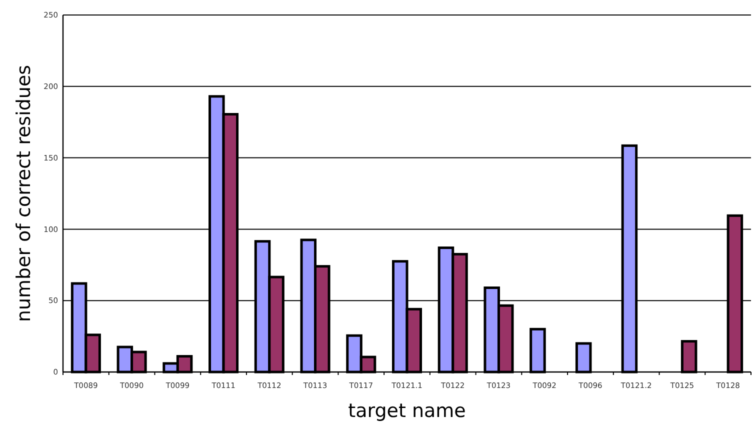 The image size is (753, 425). Describe the element at coordinates (24, 193) in the screenshot. I see `y-axis-title: number of correct residues` at that location.